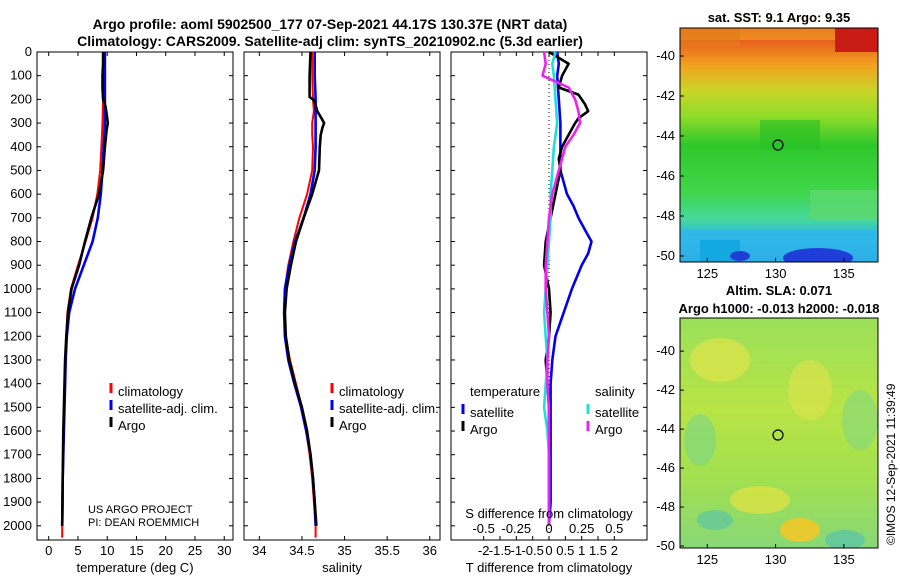 The image size is (900, 580). What do you see at coordinates (136, 550) in the screenshot?
I see `x-tick-label: 15` at bounding box center [136, 550].